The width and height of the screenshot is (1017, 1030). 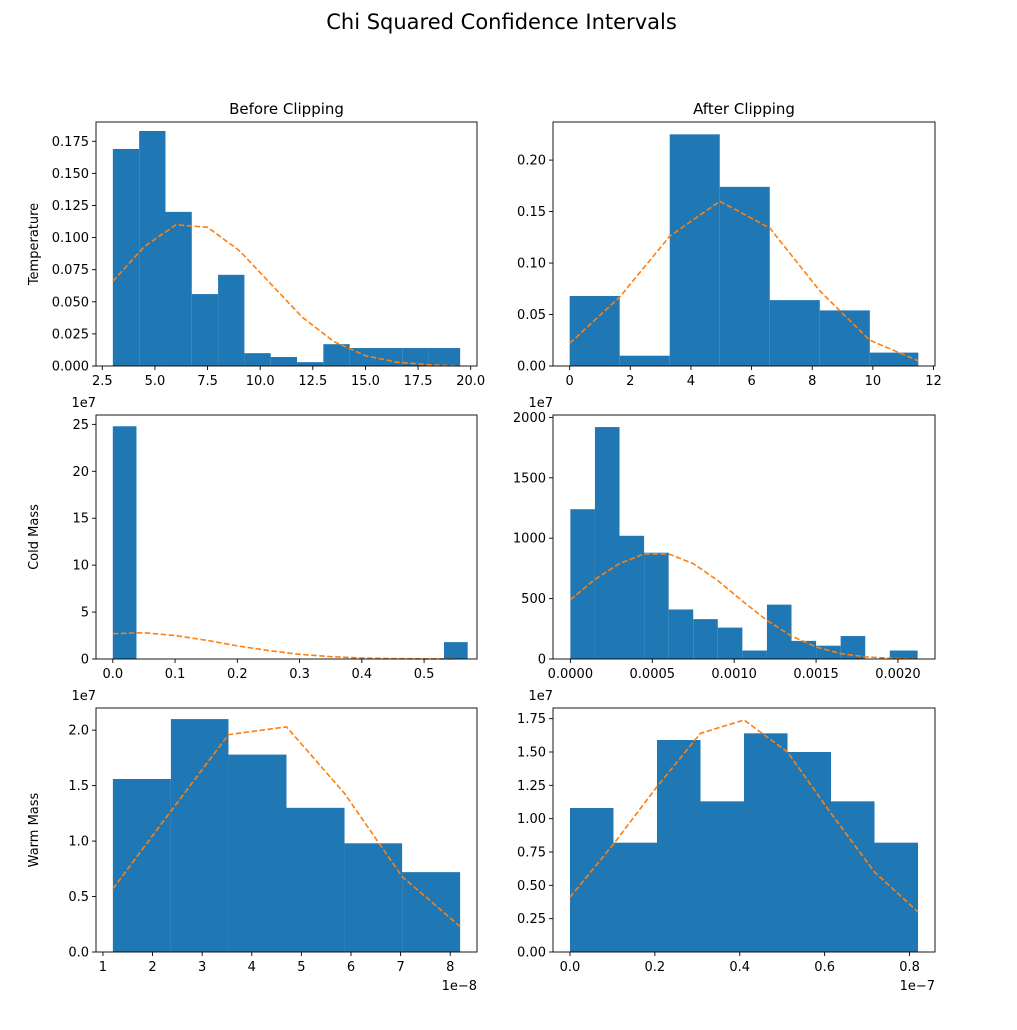 What do you see at coordinates (529, 539) in the screenshot?
I see `y-tick-label: 1000` at bounding box center [529, 539].